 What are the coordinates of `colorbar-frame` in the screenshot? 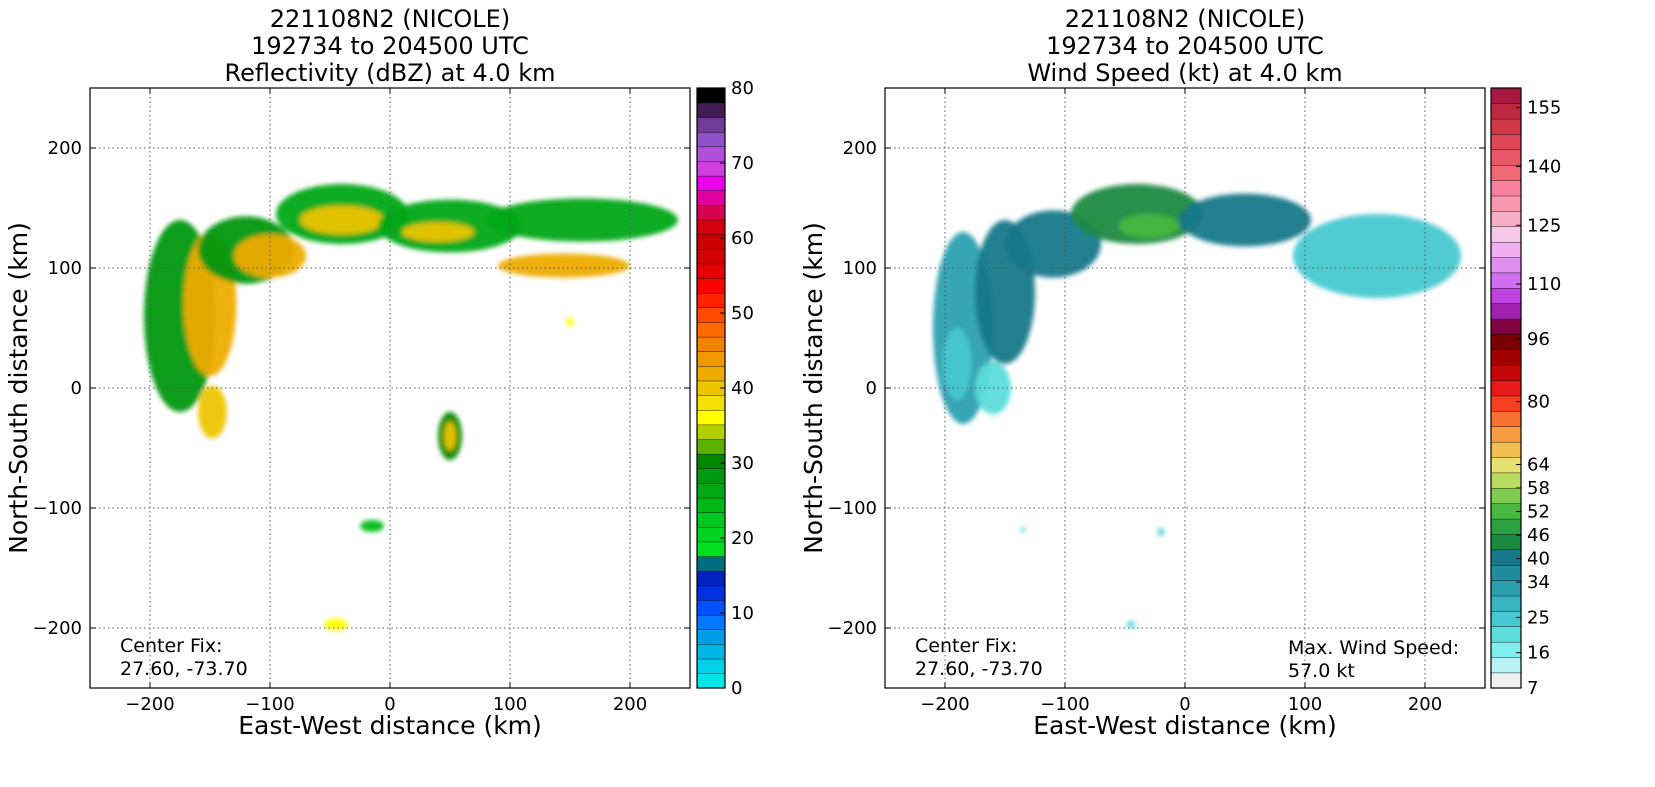 It's located at (1506, 388).